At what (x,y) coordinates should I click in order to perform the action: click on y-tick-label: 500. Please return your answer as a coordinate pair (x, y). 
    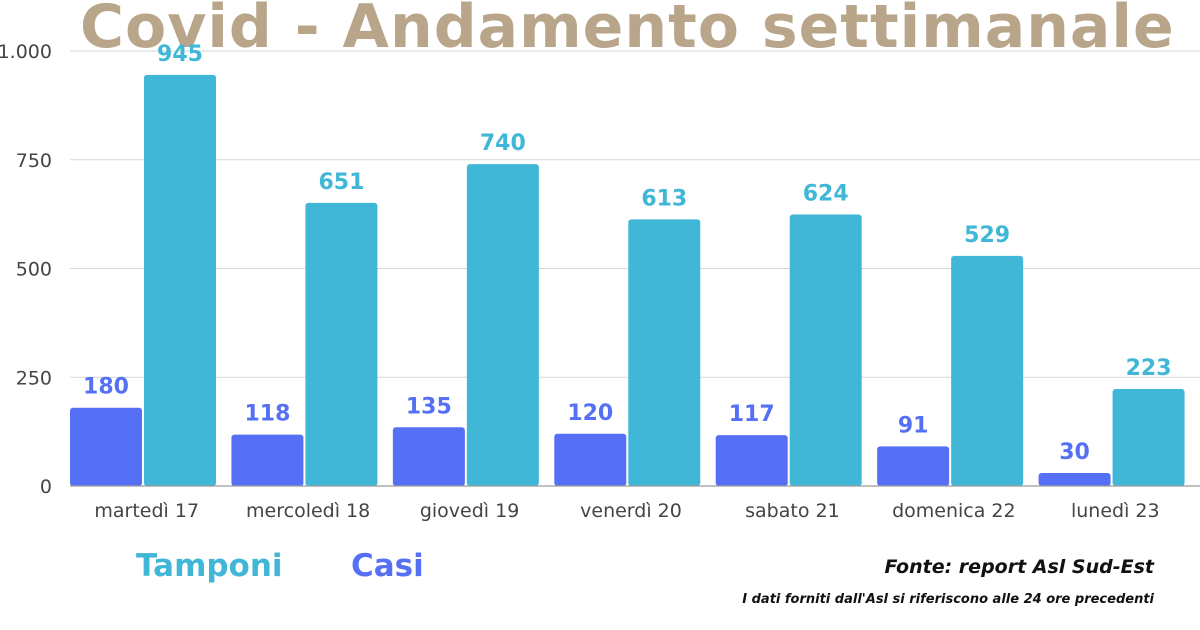
    Looking at the image, I should click on (34, 270).